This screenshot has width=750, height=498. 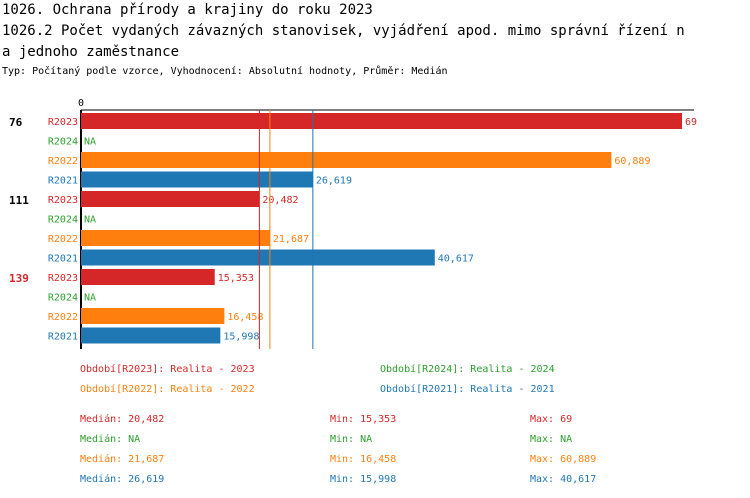 I want to click on bar-category-label-76-r2021: R2021, so click(x=63, y=181).